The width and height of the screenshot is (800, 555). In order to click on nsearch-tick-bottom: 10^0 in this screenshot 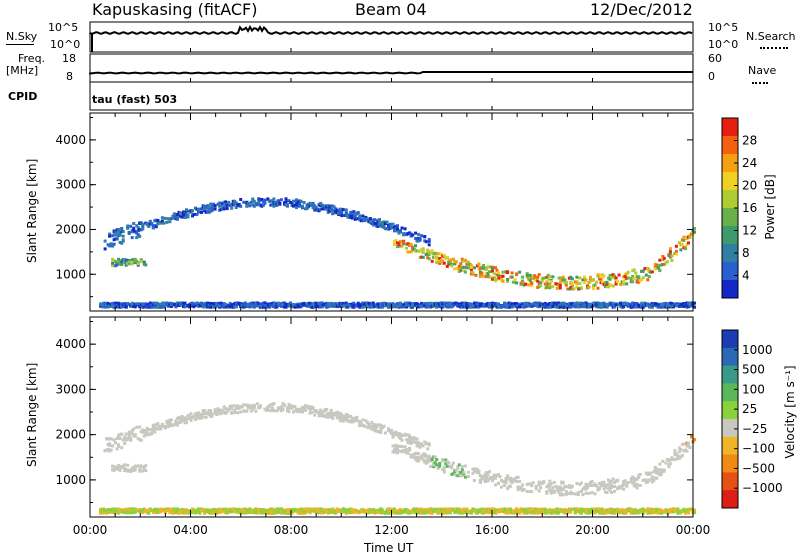, I will do `click(723, 44)`.